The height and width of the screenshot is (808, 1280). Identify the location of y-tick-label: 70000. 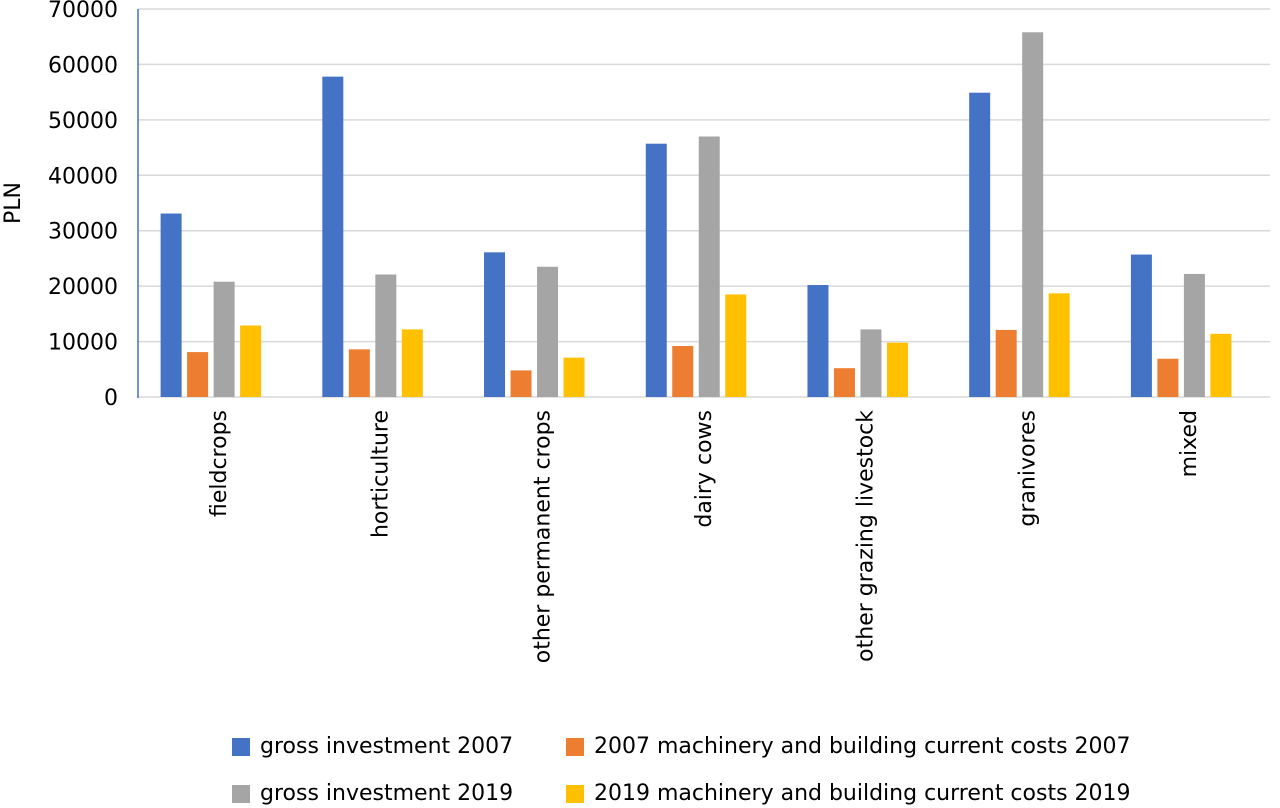
(83, 11).